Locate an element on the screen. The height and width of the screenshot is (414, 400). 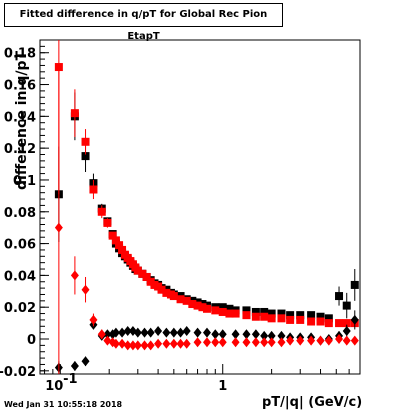
y-tick-label: 0.14 is located at coordinates (20, 117).